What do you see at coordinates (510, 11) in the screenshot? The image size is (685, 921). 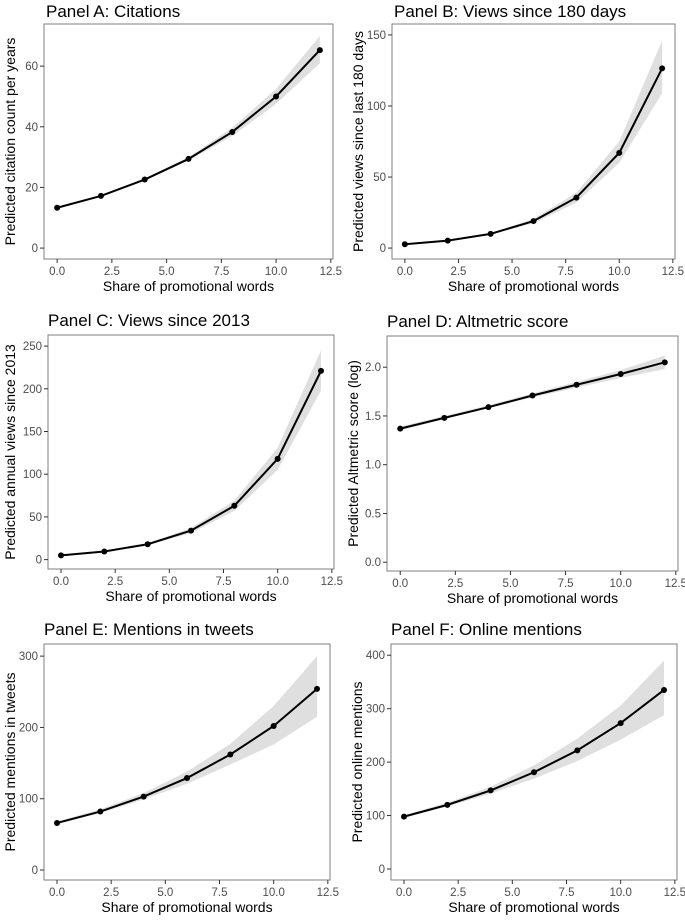 I see `panel-title: Panel B: Views since 180 days` at bounding box center [510, 11].